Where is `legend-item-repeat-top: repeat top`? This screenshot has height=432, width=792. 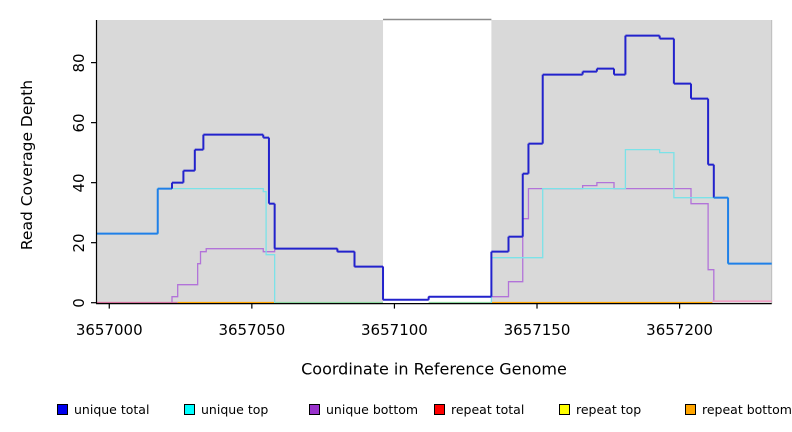 legend-item-repeat-top: repeat top is located at coordinates (600, 409).